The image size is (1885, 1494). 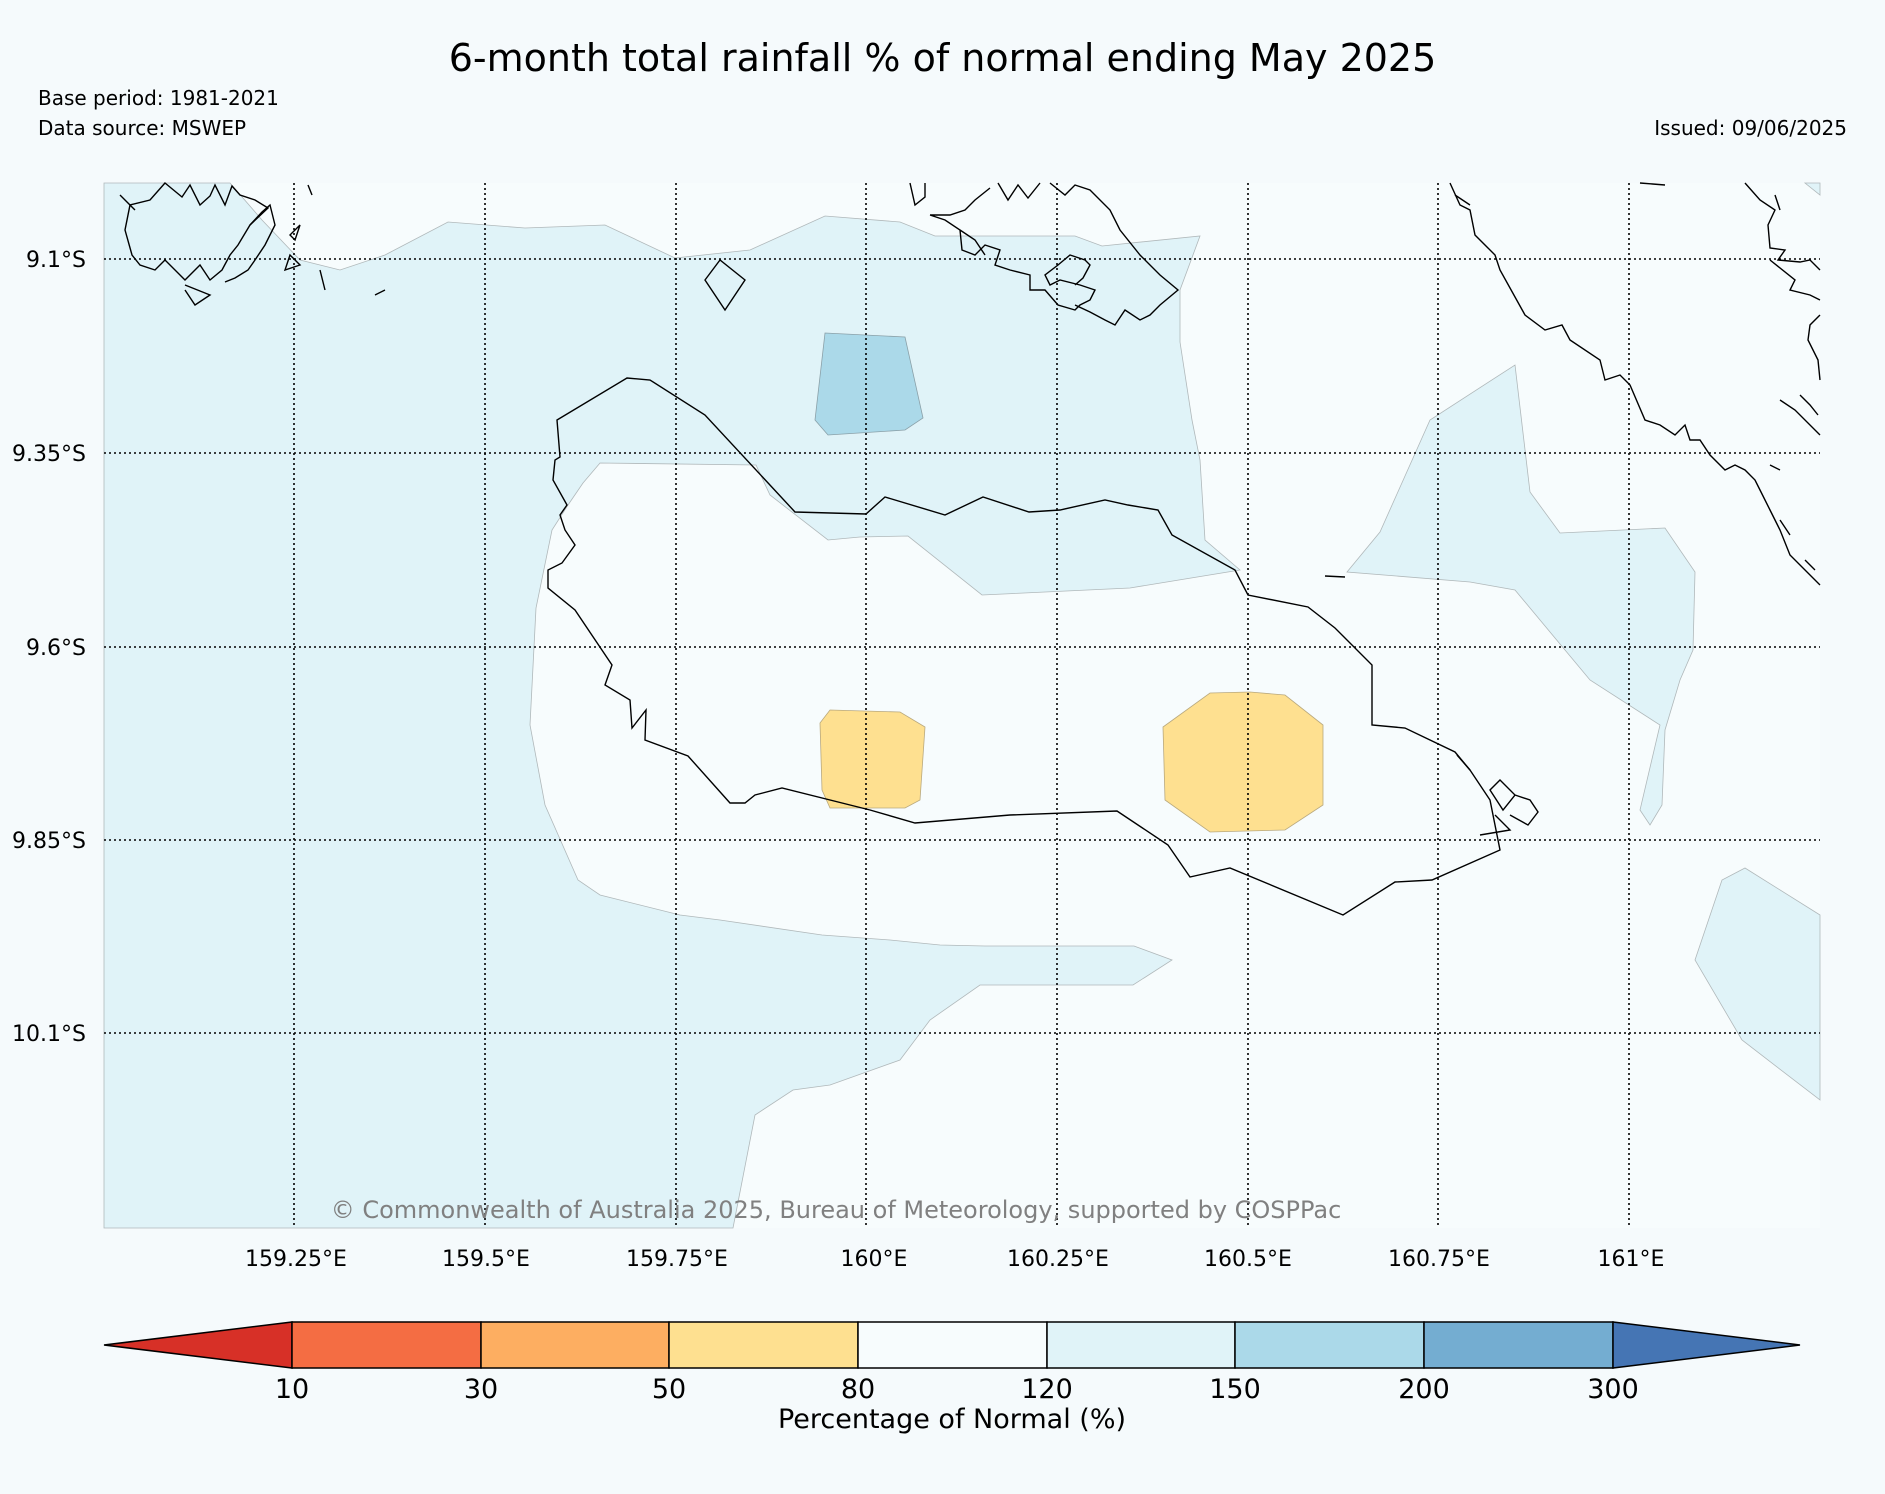 What do you see at coordinates (957, 1389) in the screenshot?
I see `colorbar-ticks: 10 30 50 80 120 150 200 300` at bounding box center [957, 1389].